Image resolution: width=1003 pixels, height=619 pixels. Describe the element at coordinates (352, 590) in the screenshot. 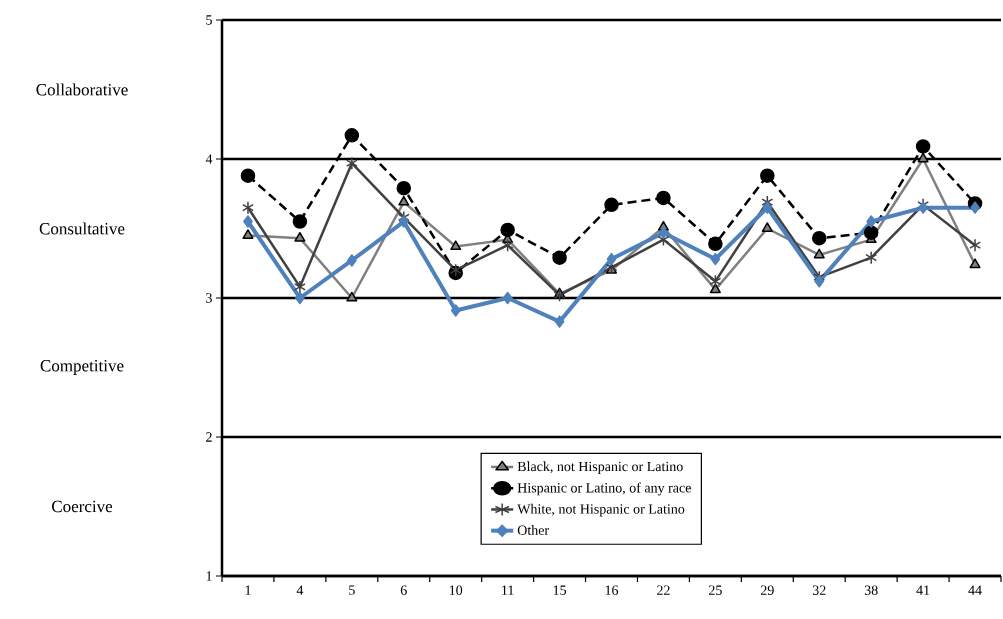

I see `x-tick-label: 5` at that location.